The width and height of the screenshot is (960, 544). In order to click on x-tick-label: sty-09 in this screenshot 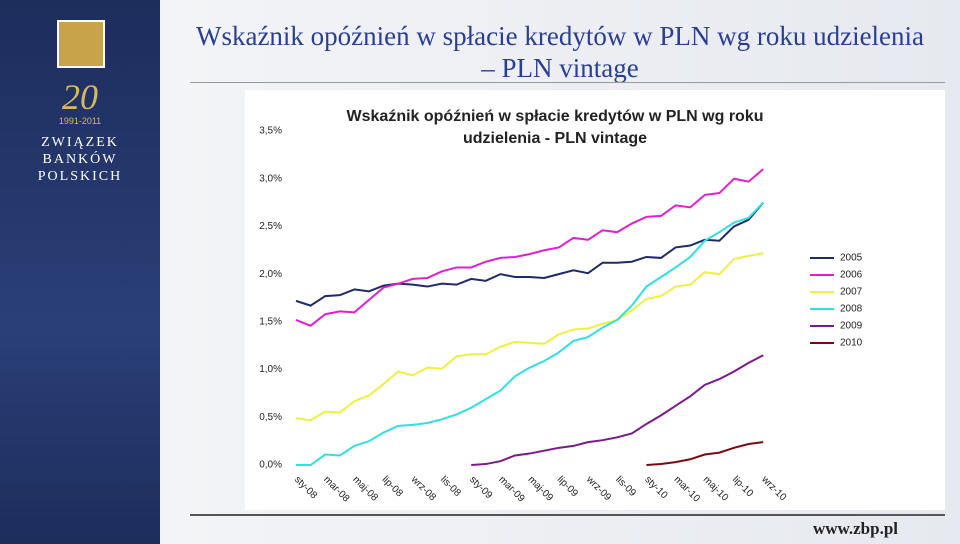, I will do `click(480, 487)`.